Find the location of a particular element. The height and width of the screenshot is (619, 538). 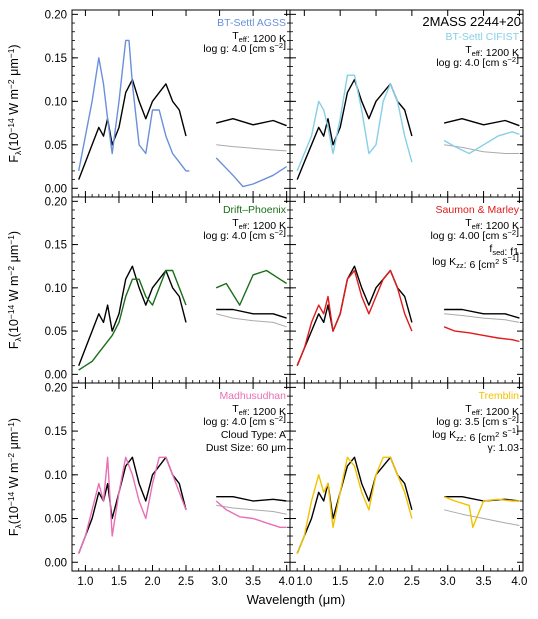

x-axis-label: Wavelength (μm) is located at coordinates (296, 599).